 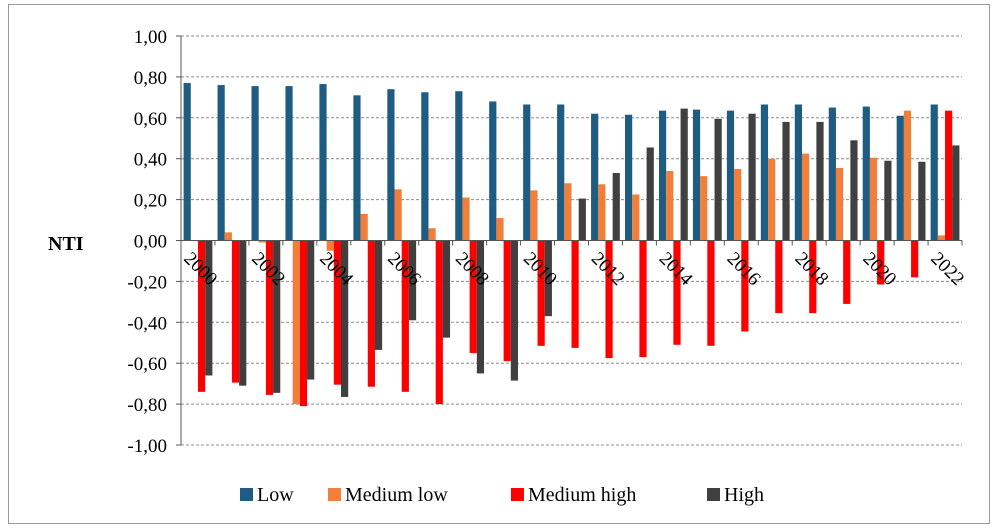 What do you see at coordinates (150, 201) in the screenshot?
I see `y-tick-label: 0,20` at bounding box center [150, 201].